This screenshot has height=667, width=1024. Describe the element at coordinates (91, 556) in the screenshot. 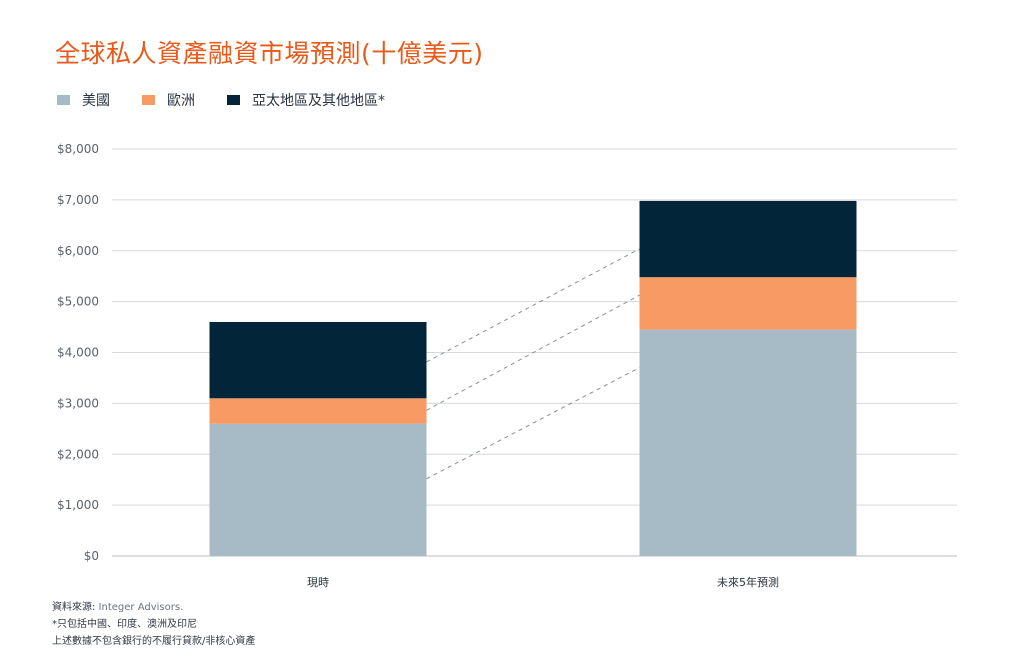

I see `y-tick-label: $0` at that location.